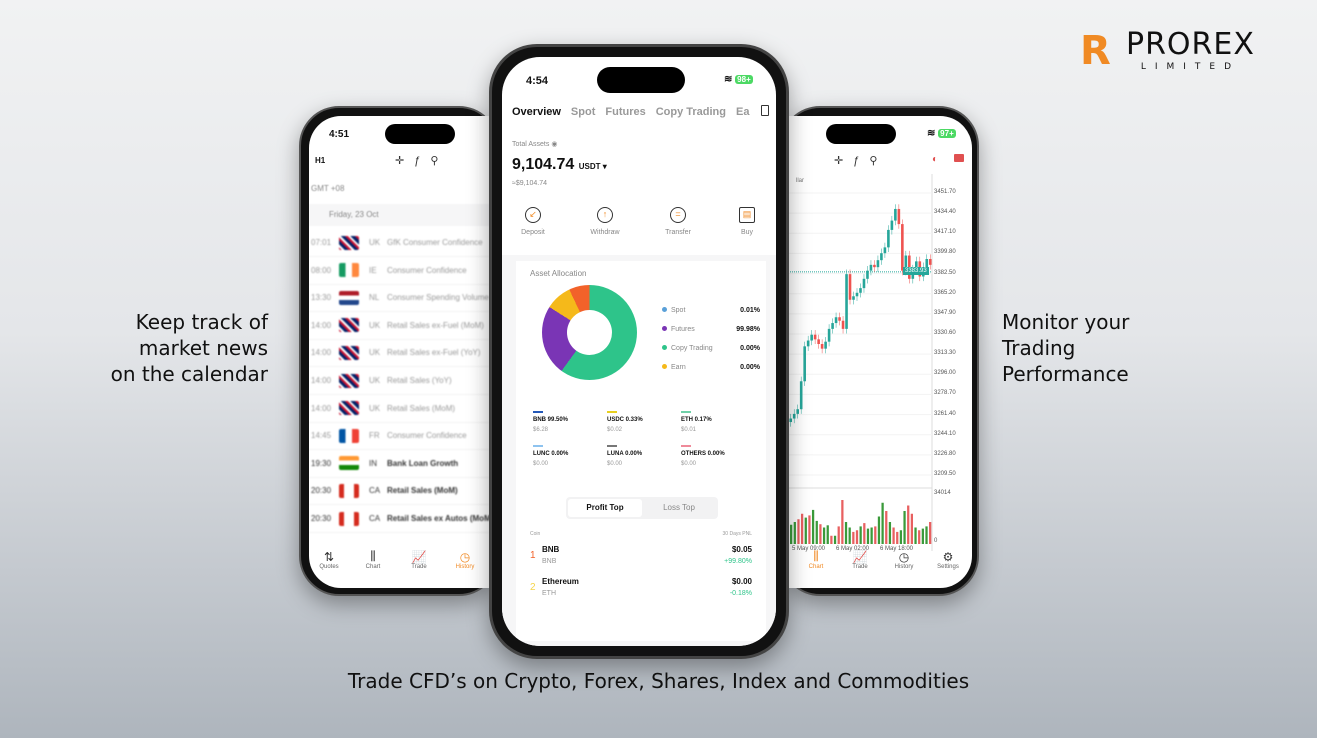 The width and height of the screenshot is (1317, 738). I want to click on wifi-icon: ≋, so click(728, 79).